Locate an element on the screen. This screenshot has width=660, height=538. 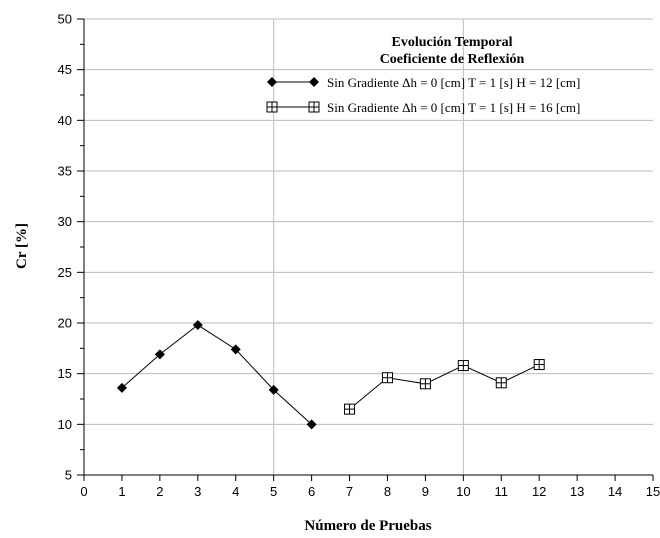
y-tick-label-45: 45 is located at coordinates (65, 69).